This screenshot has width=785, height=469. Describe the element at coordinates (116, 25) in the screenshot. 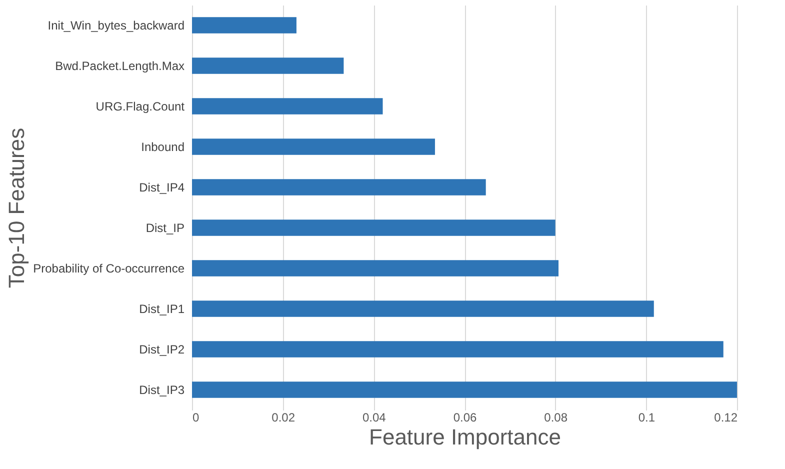

I see `y-tick-label: Init_Win_bytes_backward` at that location.